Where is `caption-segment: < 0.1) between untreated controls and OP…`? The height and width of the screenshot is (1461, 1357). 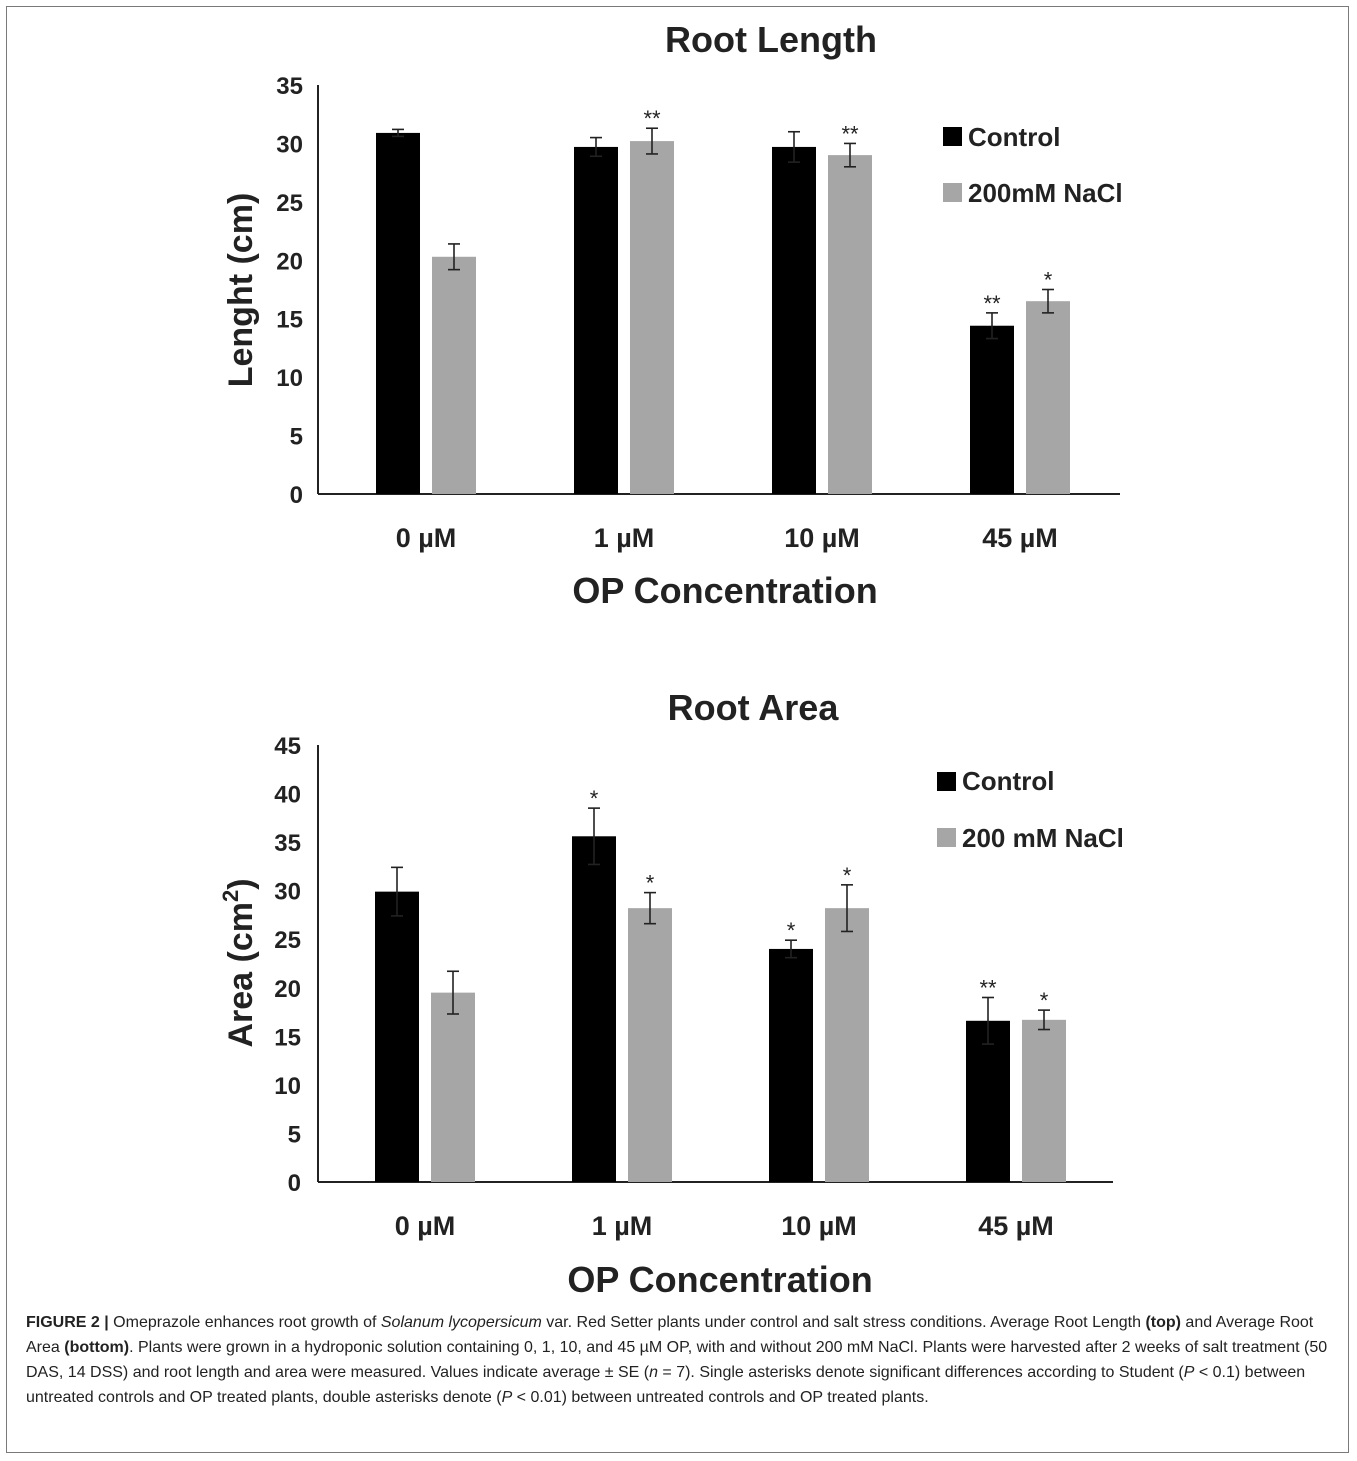
caption-segment: < 0.1) between untreated controls and OP… is located at coordinates (666, 1385).